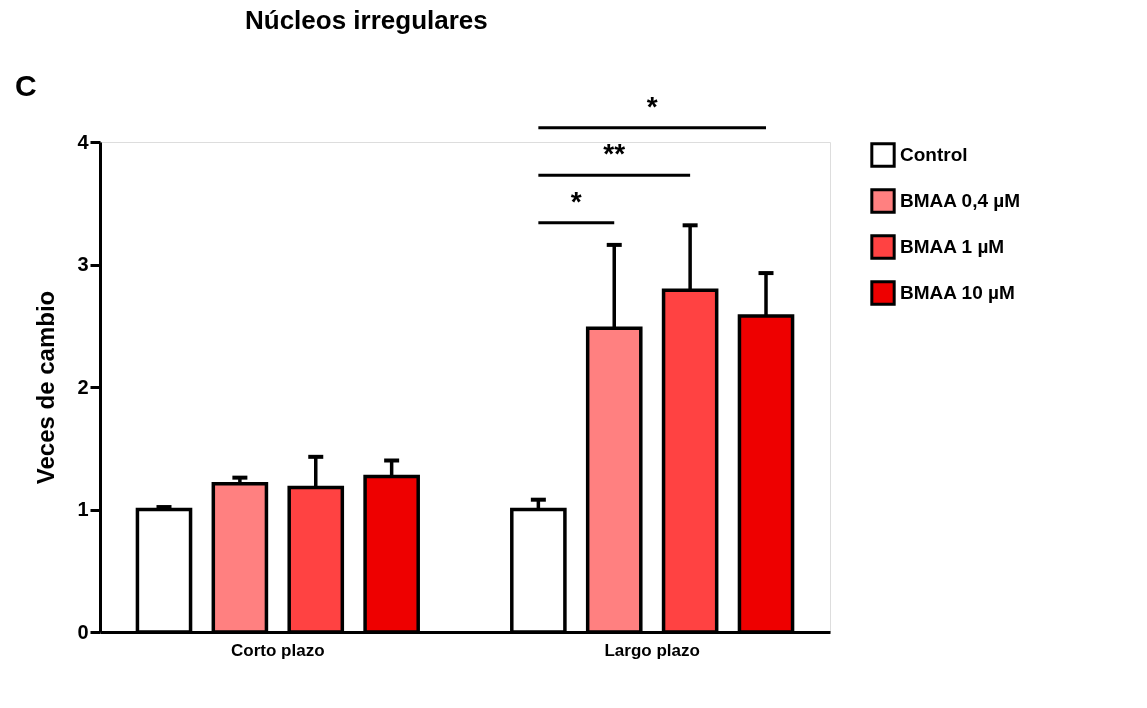 This screenshot has width=1147, height=708. I want to click on y-tick-label: 0, so click(83, 631).